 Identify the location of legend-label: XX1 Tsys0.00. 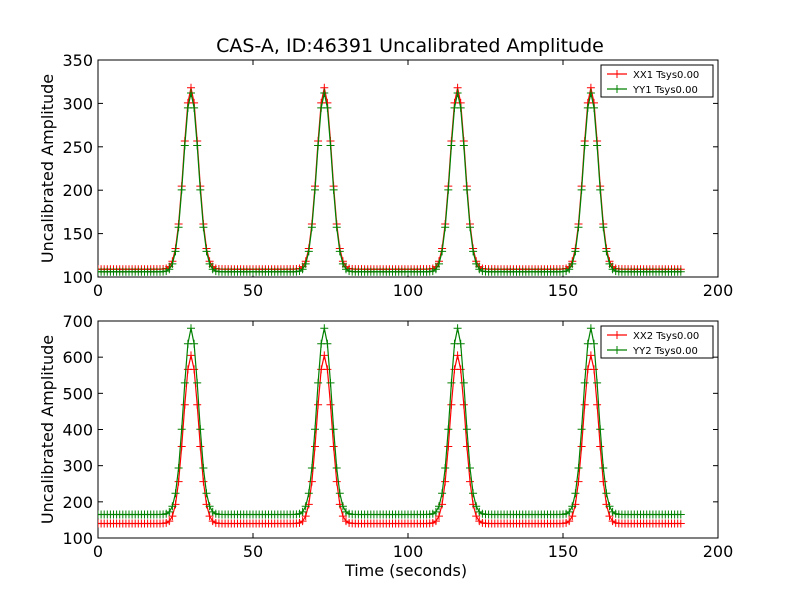
(666, 75).